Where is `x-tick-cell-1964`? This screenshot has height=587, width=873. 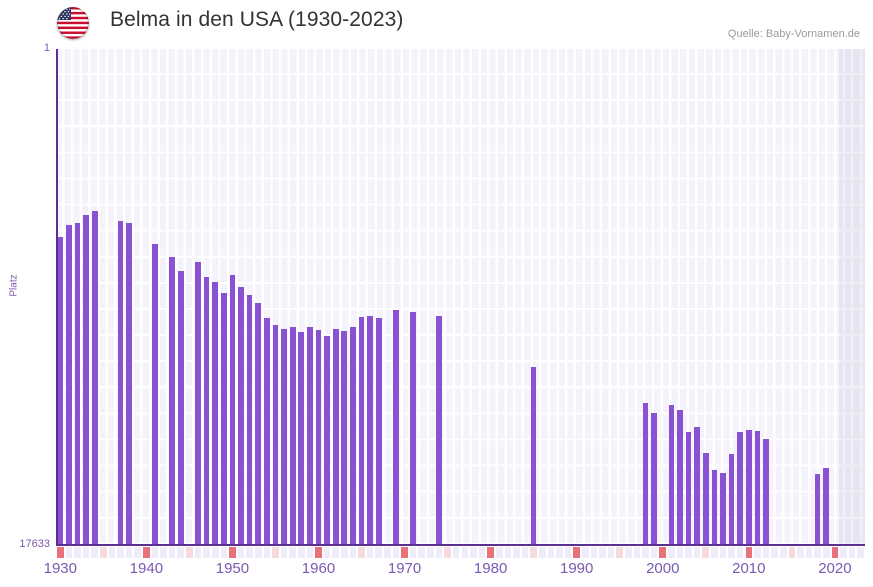
x-tick-cell-1964 is located at coordinates (353, 552).